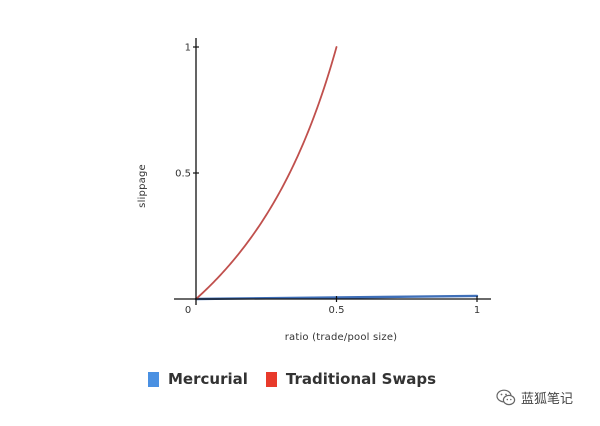 The width and height of the screenshot is (600, 426). I want to click on wechat-icon, so click(506, 397).